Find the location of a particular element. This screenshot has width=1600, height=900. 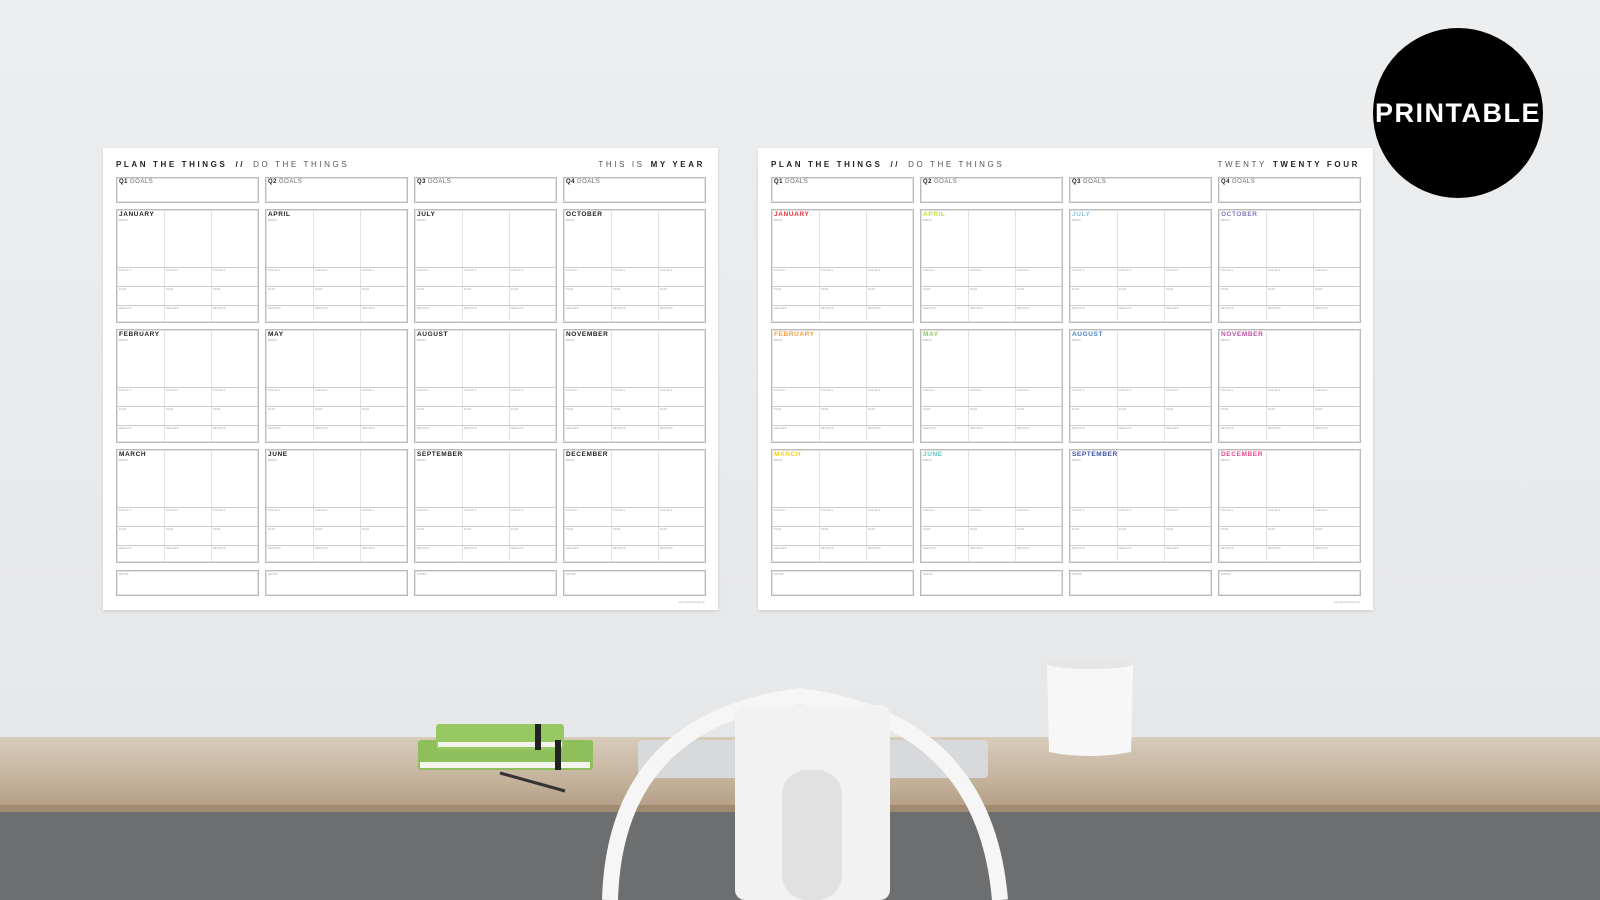

goals-label: Q4 GOALS is located at coordinates (583, 182).